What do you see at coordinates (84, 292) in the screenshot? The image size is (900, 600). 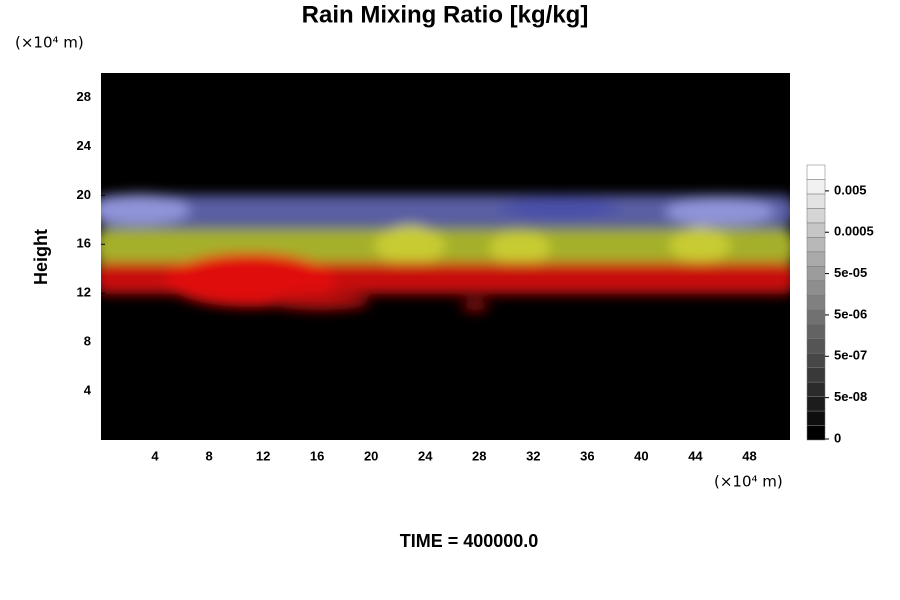 I see `y-tick-label: 12` at bounding box center [84, 292].